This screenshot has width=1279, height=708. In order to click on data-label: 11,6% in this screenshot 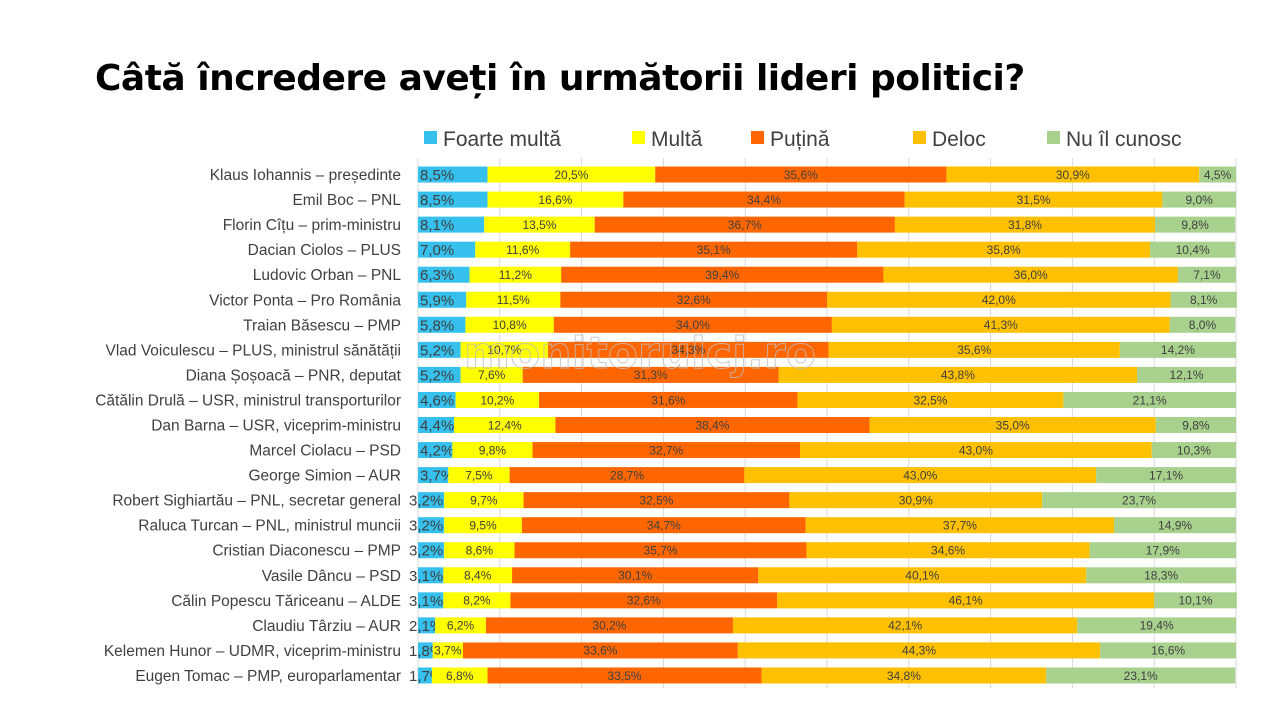, I will do `click(522, 250)`.